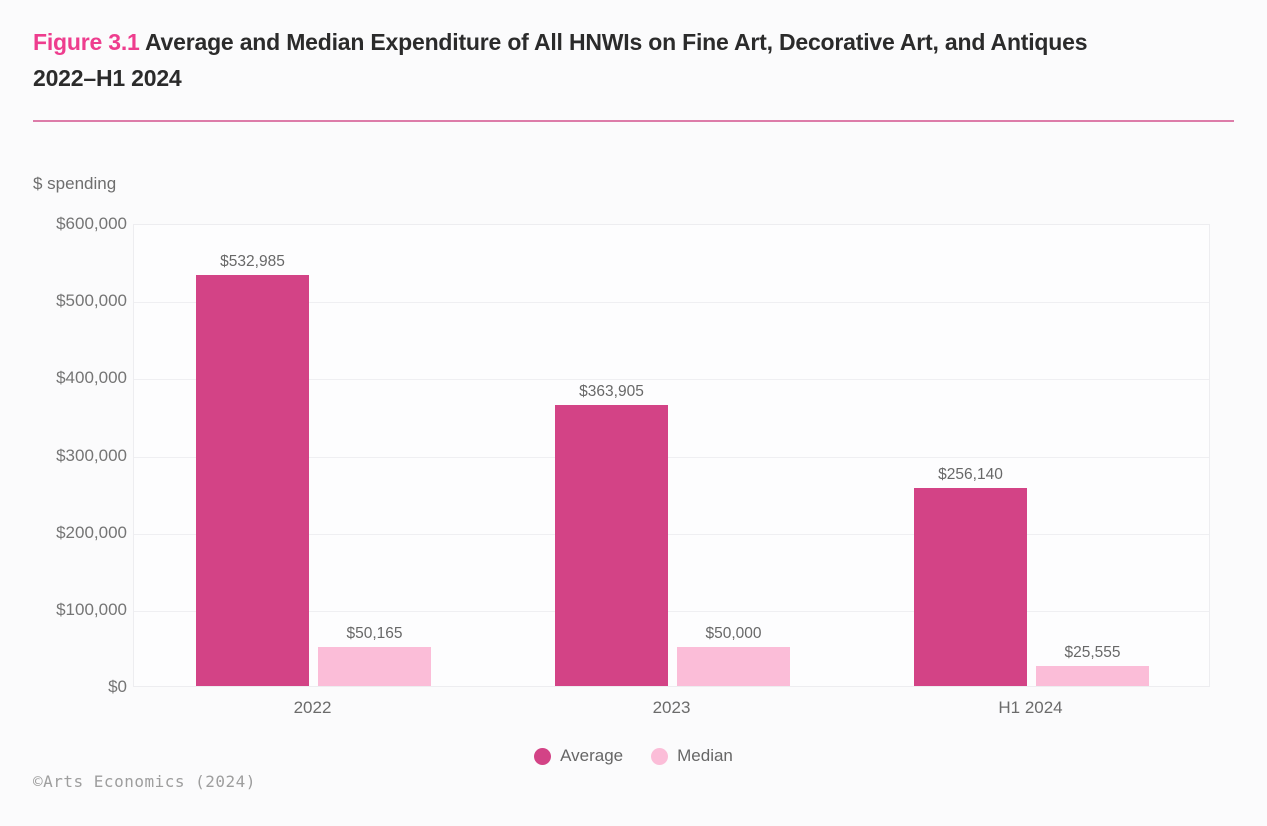 Image resolution: width=1267 pixels, height=826 pixels. Describe the element at coordinates (660, 756) in the screenshot. I see `legend-swatch-median` at that location.